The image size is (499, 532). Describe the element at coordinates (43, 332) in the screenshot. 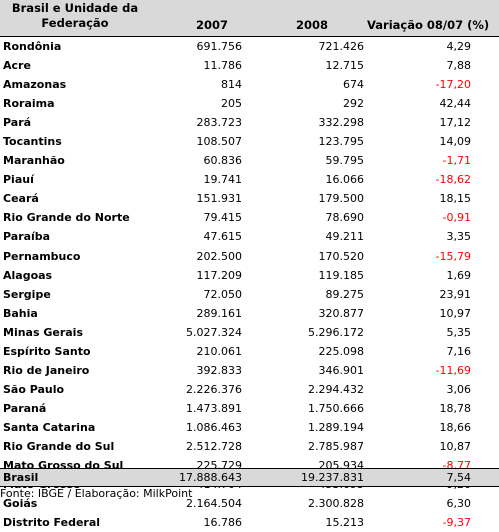

I see `row-name: Minas Gerais` at that location.